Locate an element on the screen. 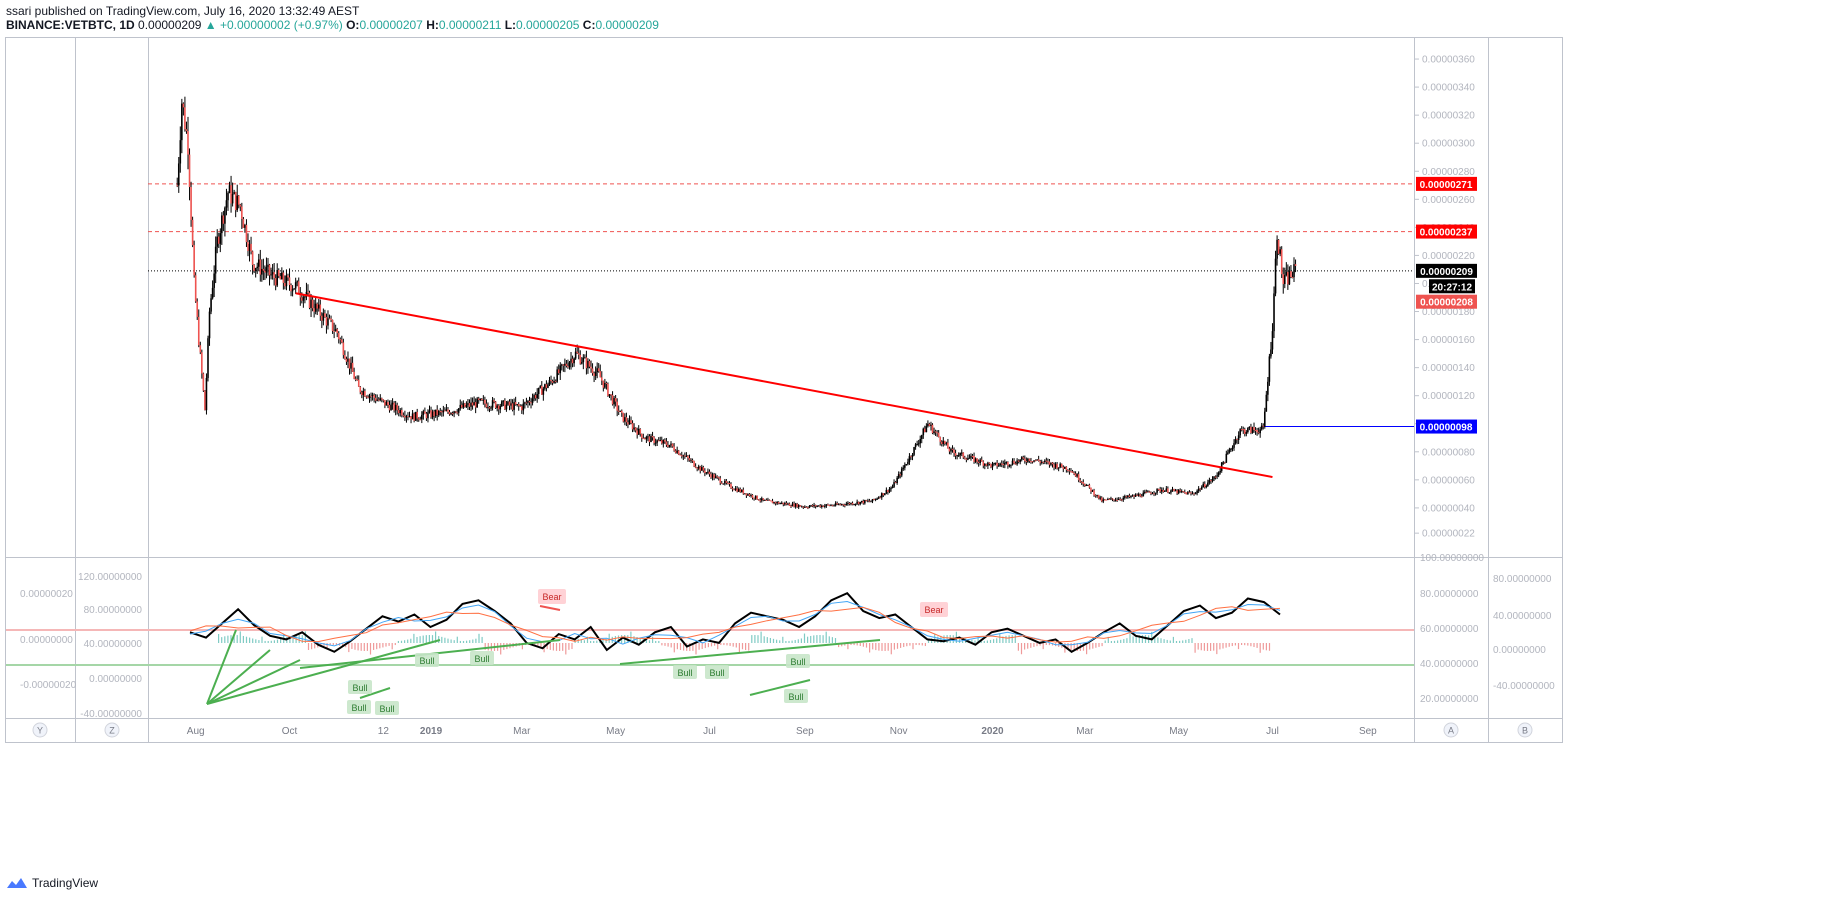  bull-tag-label: Bull is located at coordinates (481, 659).